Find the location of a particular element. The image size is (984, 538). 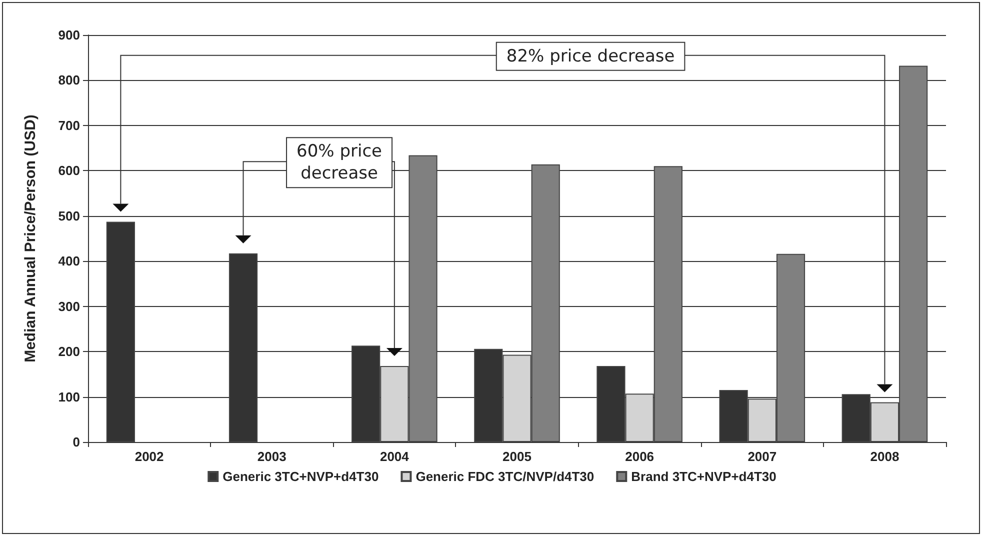

x-tick-label: 2002 is located at coordinates (149, 456).